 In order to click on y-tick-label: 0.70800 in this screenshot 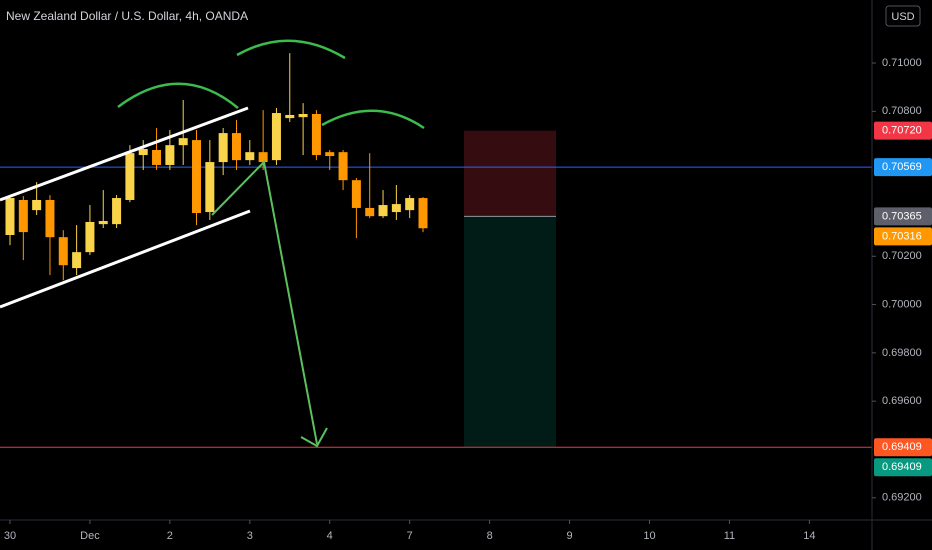, I will do `click(902, 111)`.